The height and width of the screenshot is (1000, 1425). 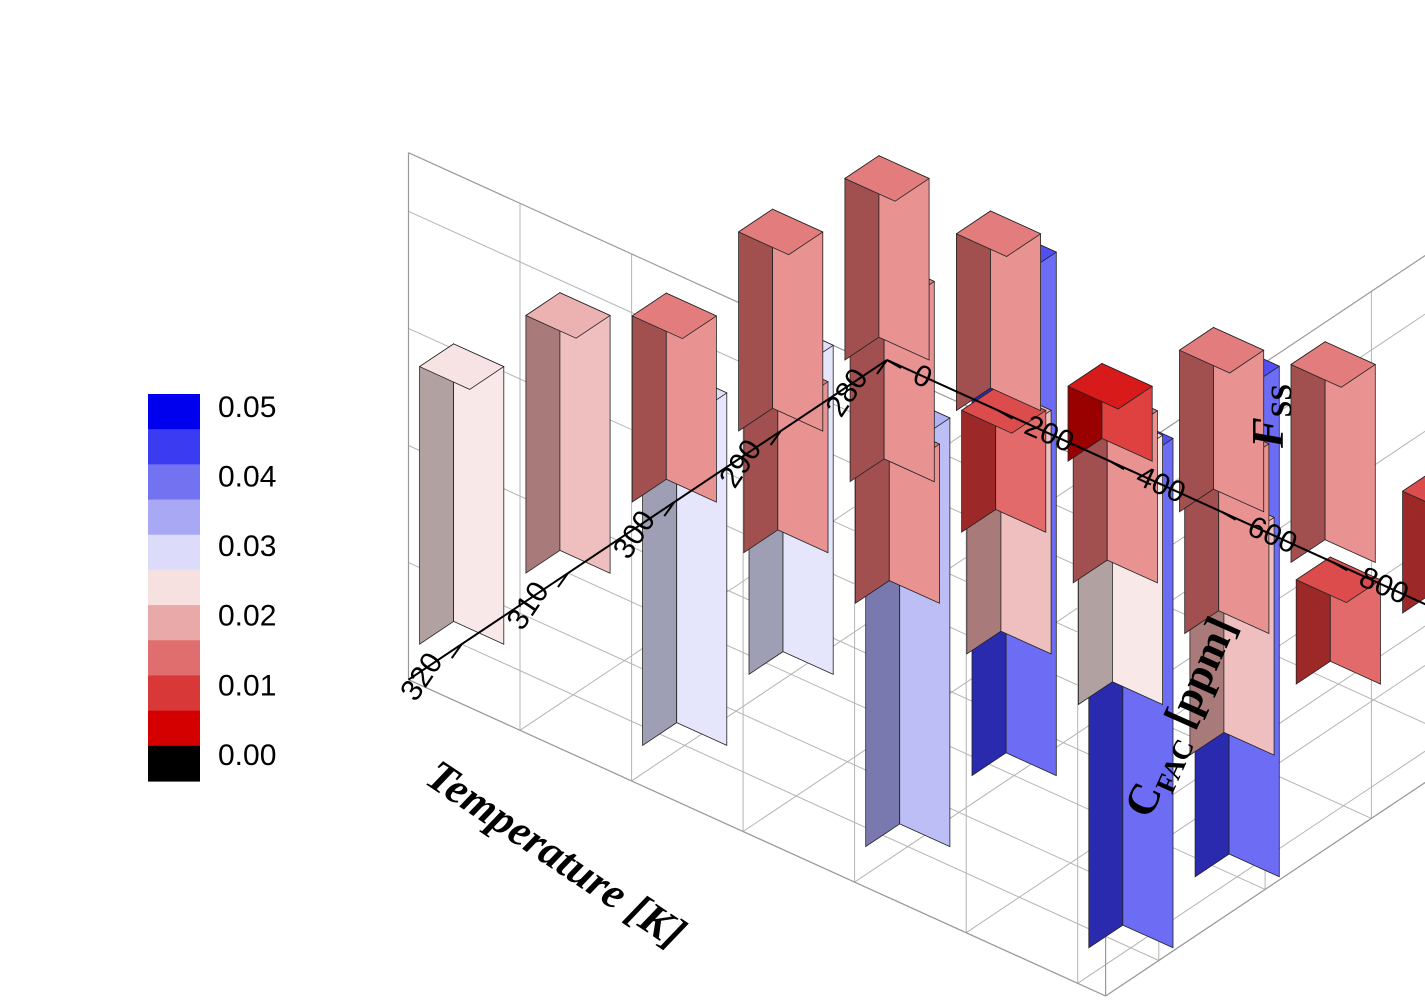 What do you see at coordinates (556, 854) in the screenshot?
I see `x-axis-title: Temperature [K]` at bounding box center [556, 854].